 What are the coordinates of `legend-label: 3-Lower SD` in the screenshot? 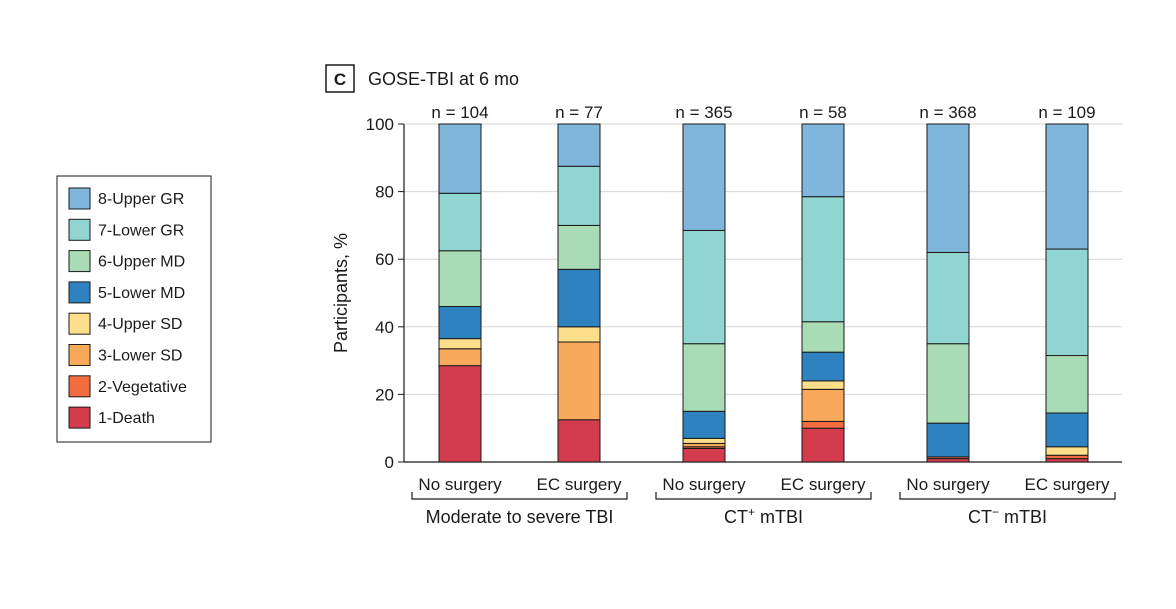 It's located at (140, 356).